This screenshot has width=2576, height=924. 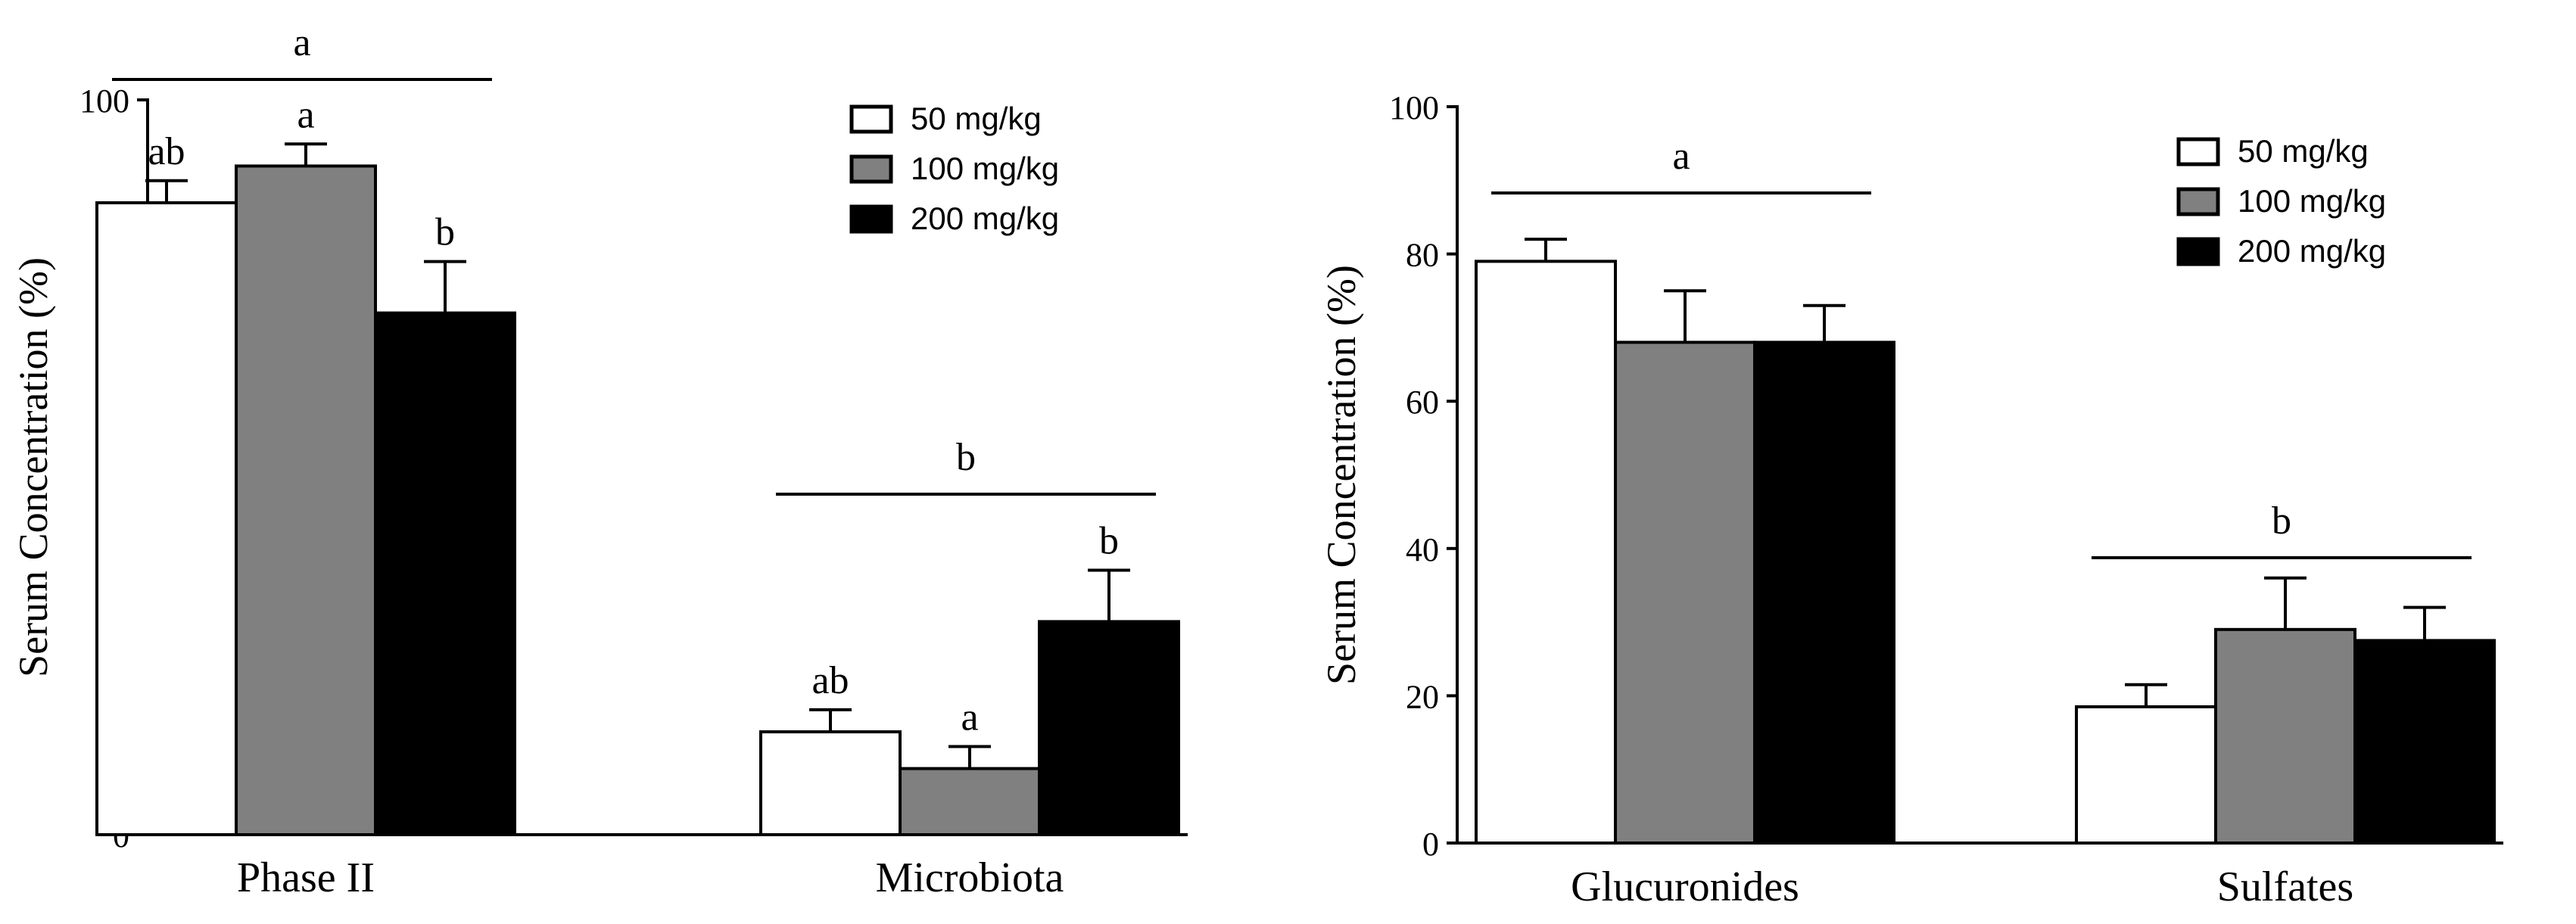 I want to click on chart1-y-tick-label: 20, so click(x=1422, y=696).